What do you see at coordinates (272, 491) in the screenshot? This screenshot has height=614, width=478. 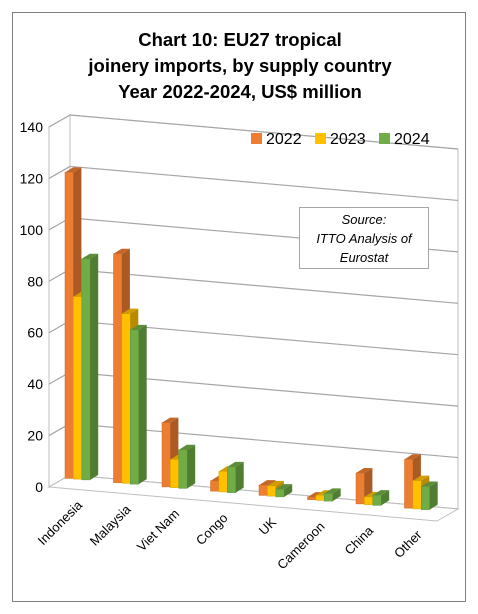 I see `bar-uk-2023` at bounding box center [272, 491].